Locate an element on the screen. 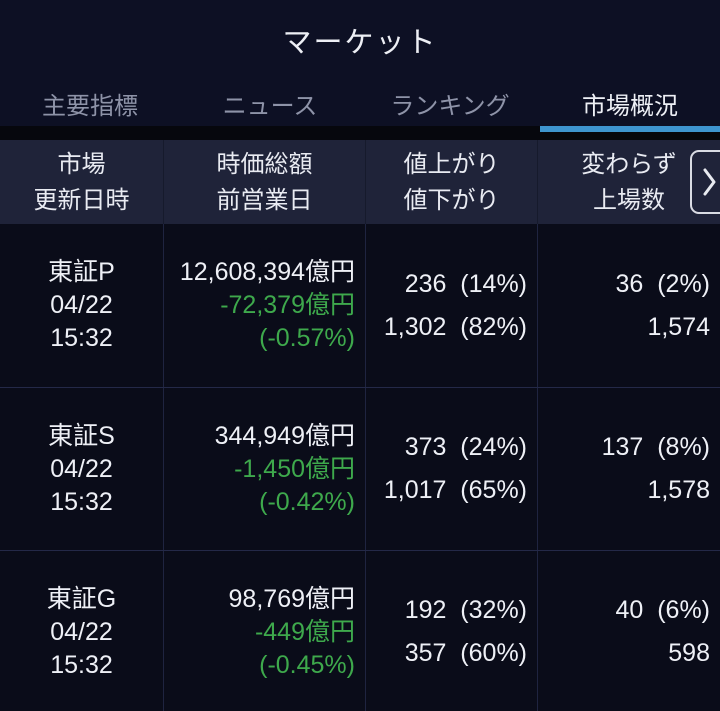 The height and width of the screenshot is (711, 720). chevron-right-icon is located at coordinates (709, 182).